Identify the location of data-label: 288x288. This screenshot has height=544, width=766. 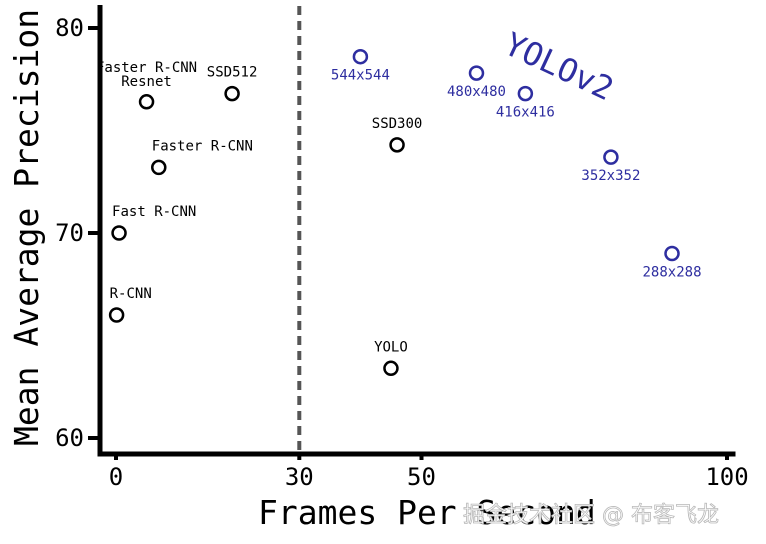
(672, 273).